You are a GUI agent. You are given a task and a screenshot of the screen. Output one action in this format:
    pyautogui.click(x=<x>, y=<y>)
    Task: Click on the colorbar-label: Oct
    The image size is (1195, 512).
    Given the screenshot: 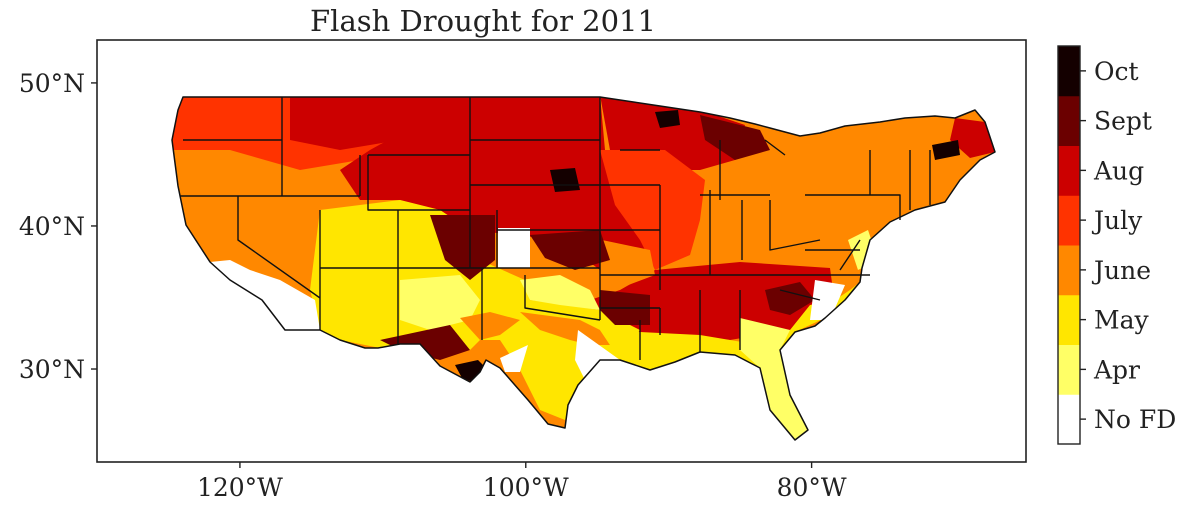 What is the action you would take?
    pyautogui.click(x=1116, y=71)
    